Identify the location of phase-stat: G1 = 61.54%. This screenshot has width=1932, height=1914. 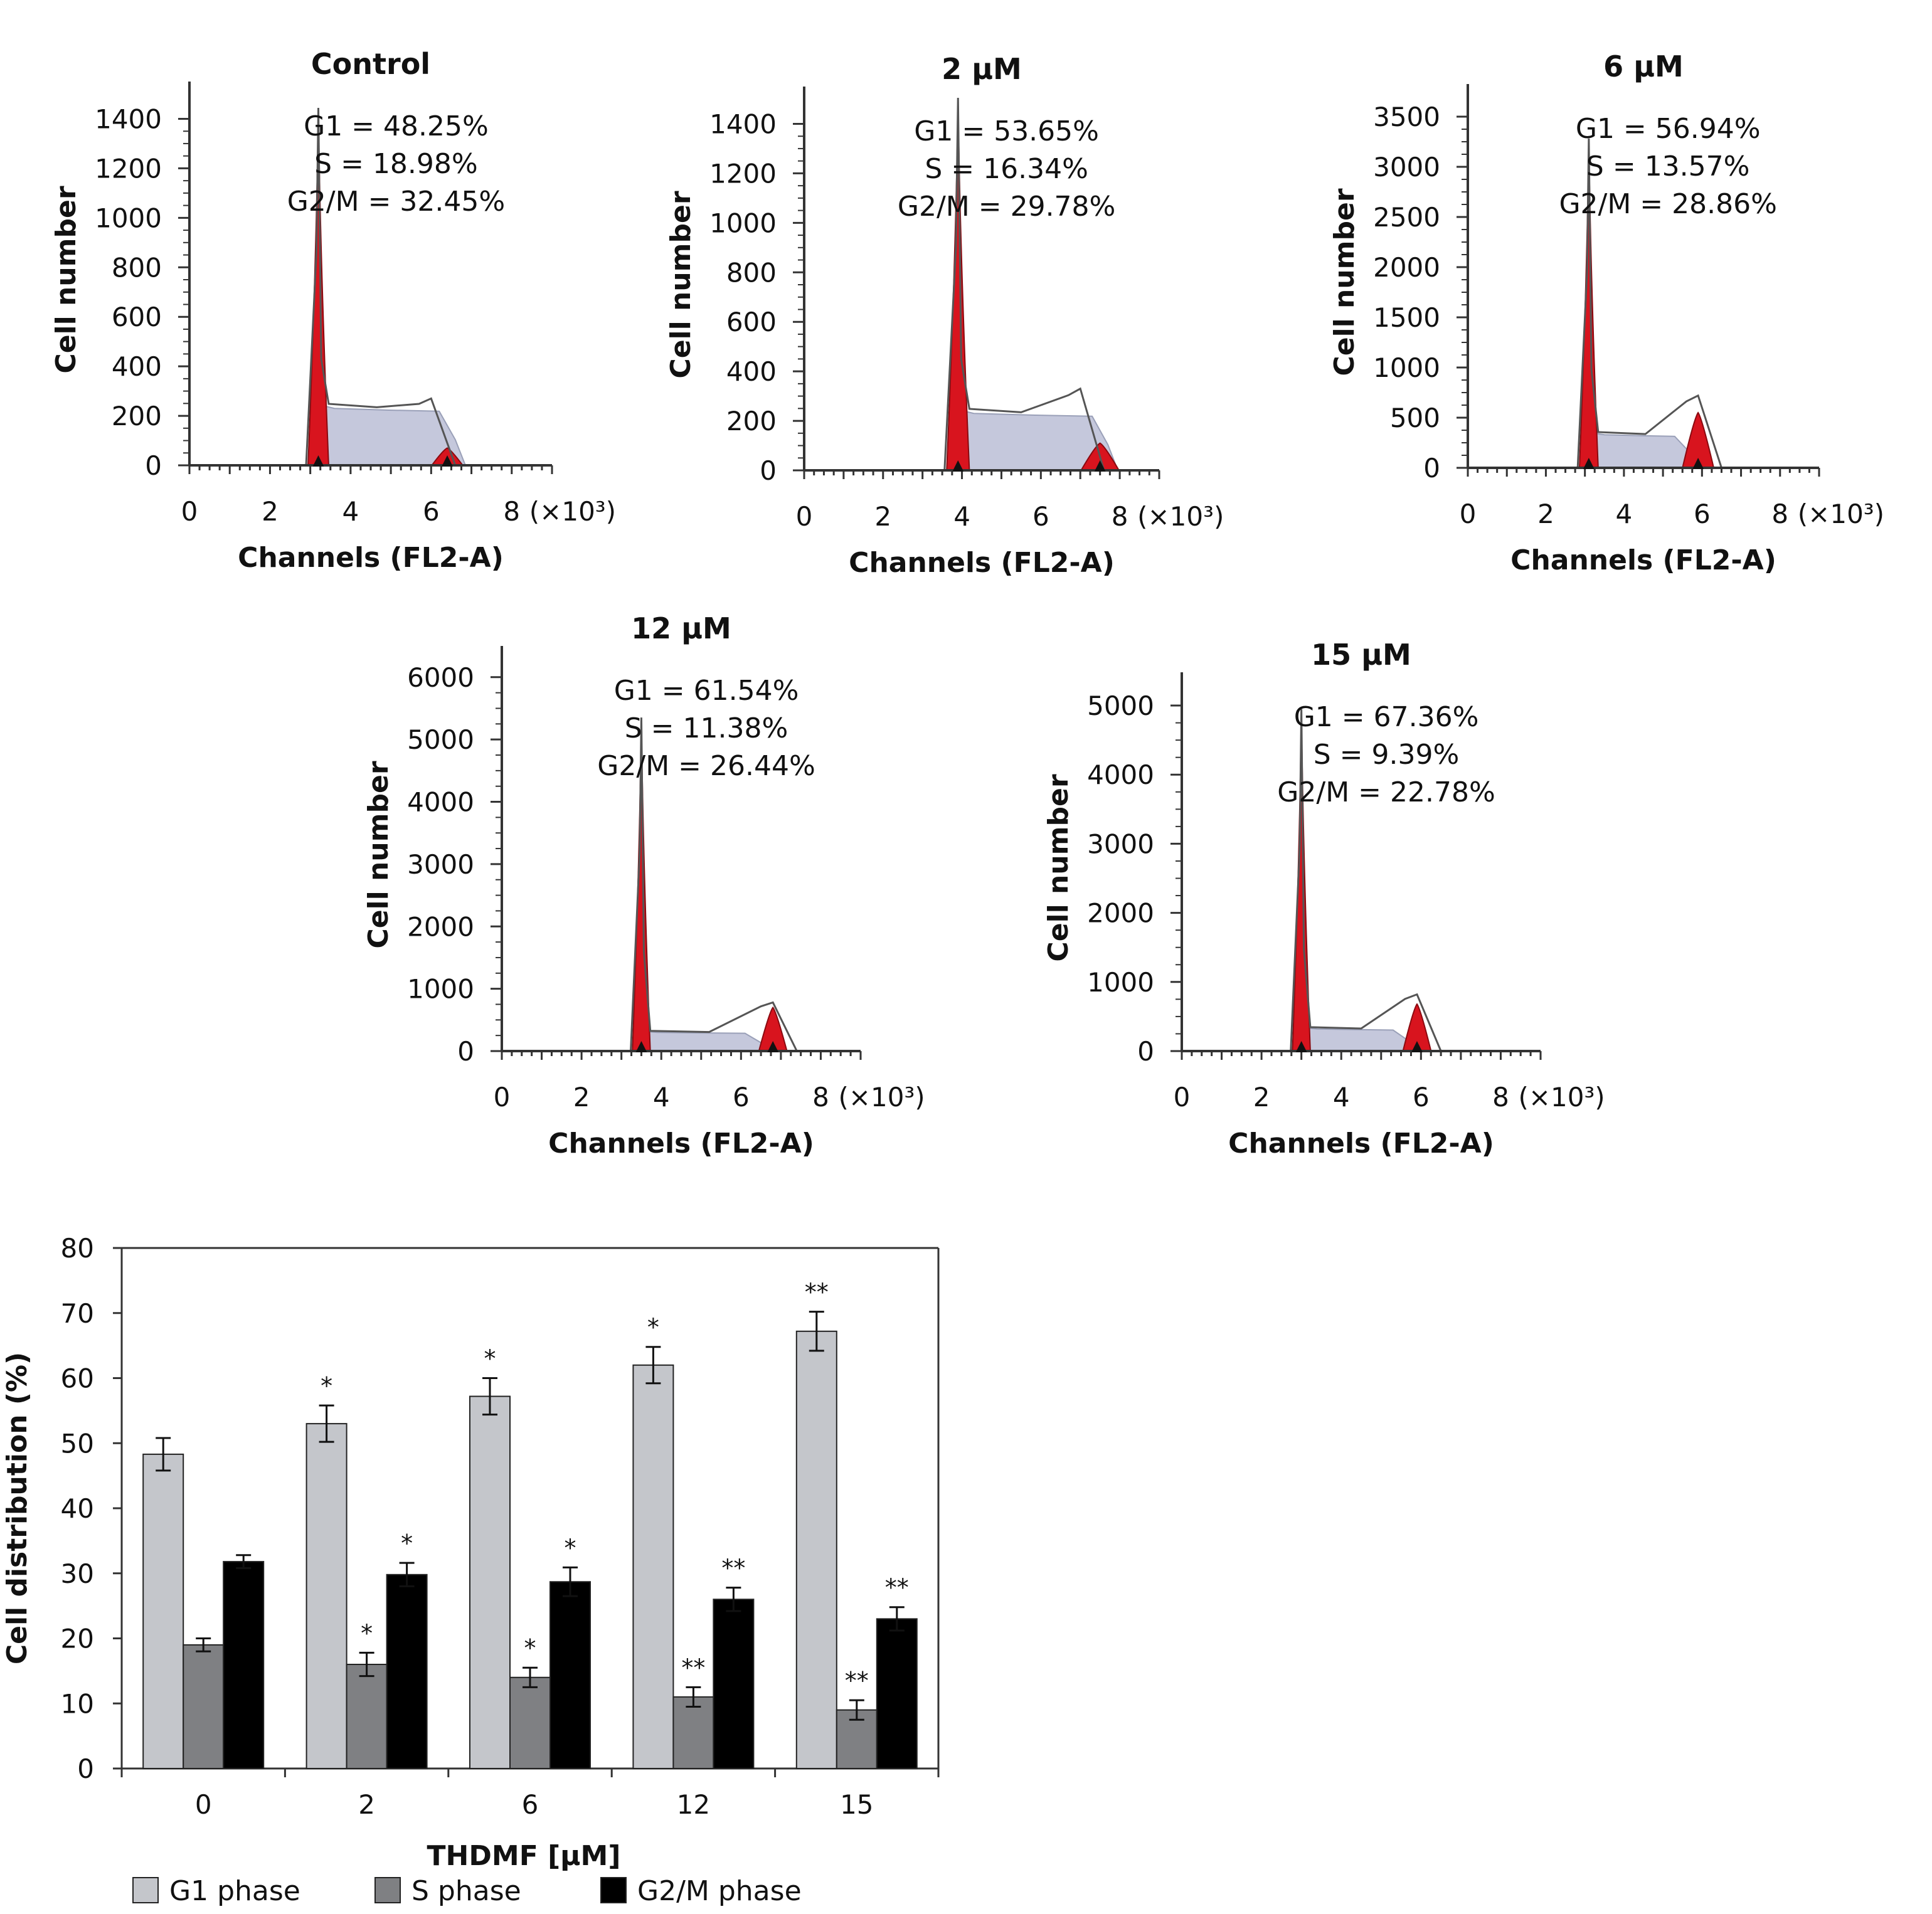
(707, 691).